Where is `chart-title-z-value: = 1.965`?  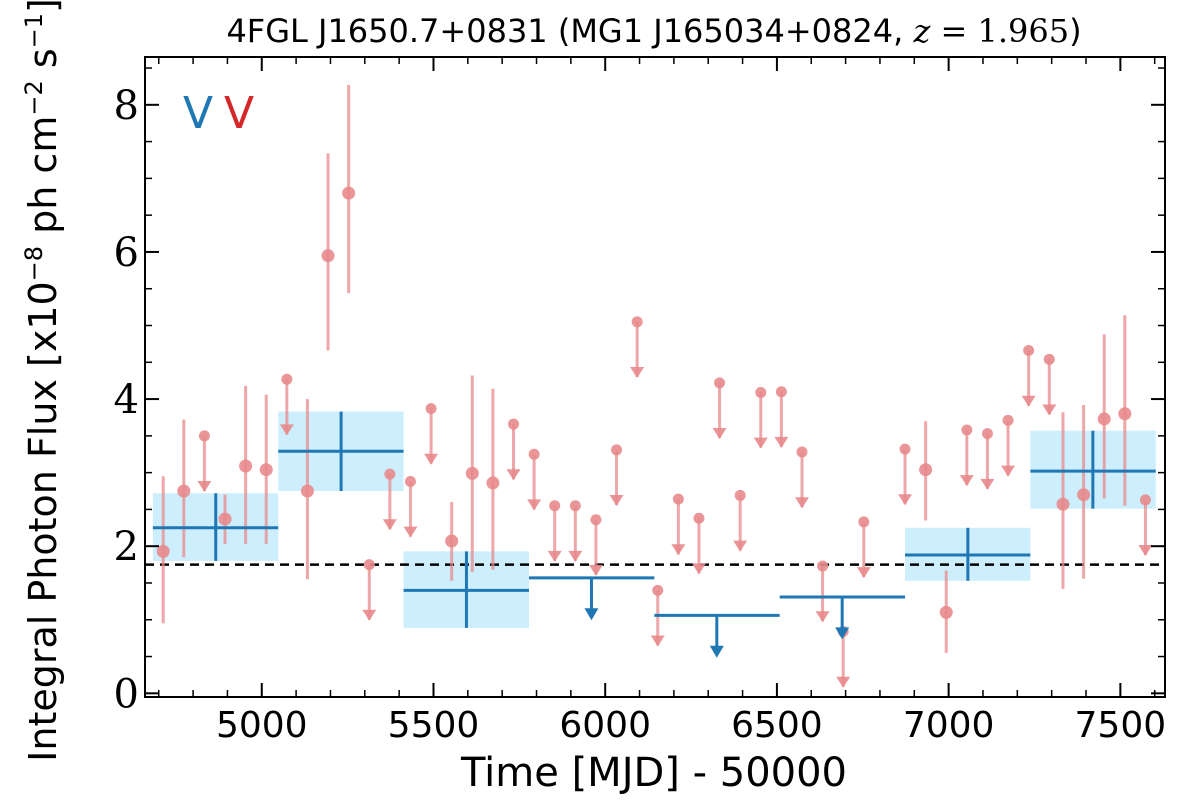
chart-title-z-value: = 1.965 is located at coordinates (999, 31).